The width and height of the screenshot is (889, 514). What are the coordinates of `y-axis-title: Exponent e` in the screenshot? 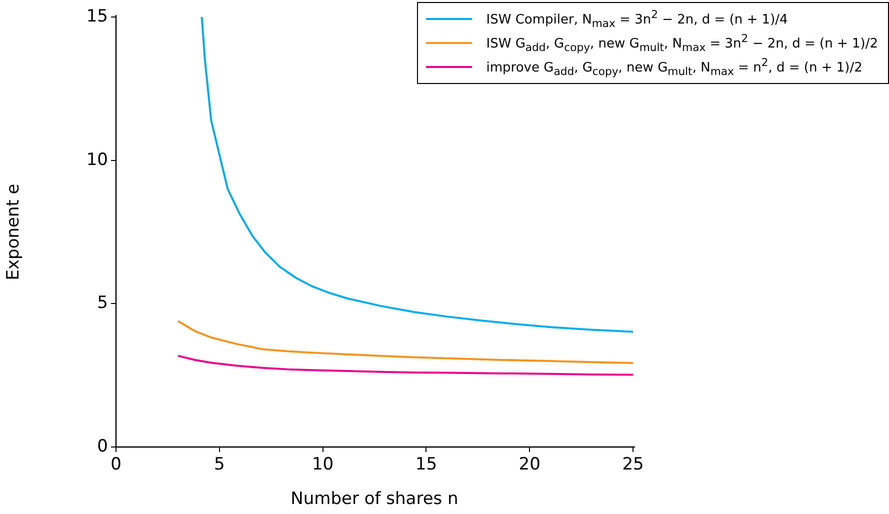 It's located at (14, 232).